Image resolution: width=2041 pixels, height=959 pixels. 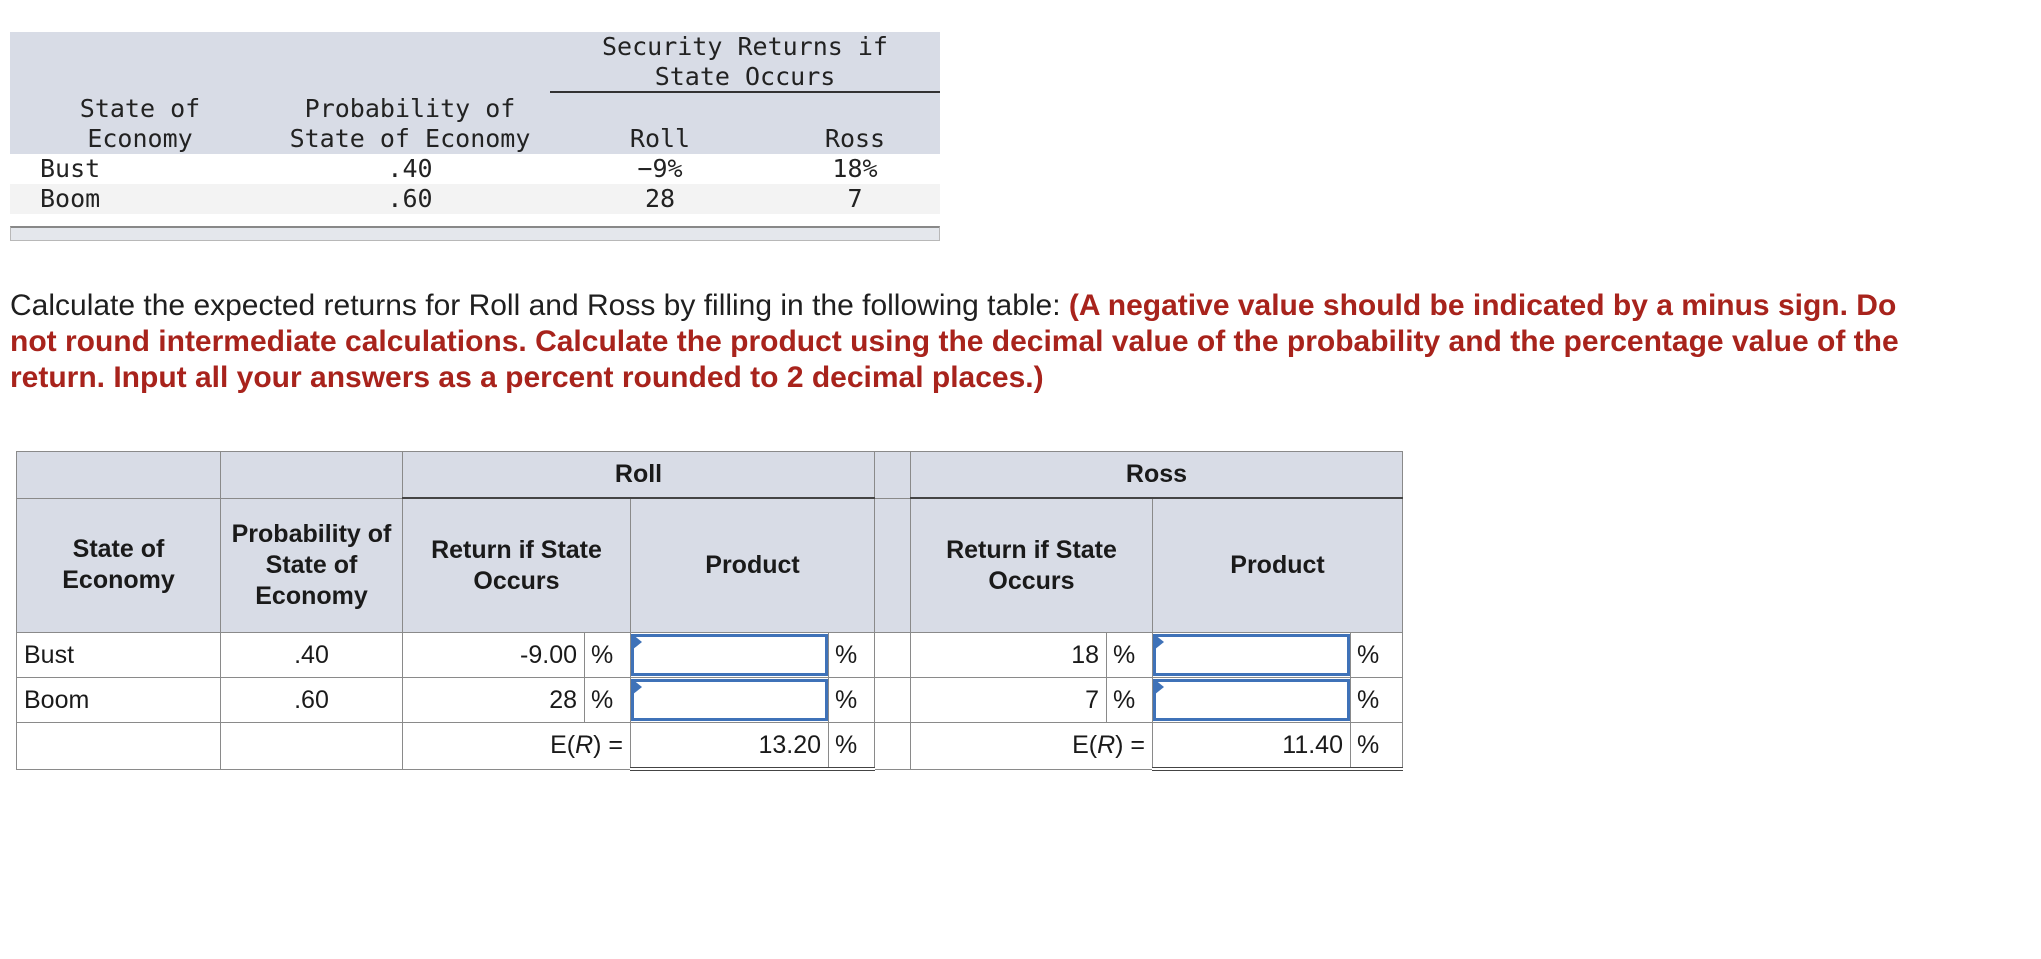 What do you see at coordinates (410, 168) in the screenshot?
I see `given-prob: .40` at bounding box center [410, 168].